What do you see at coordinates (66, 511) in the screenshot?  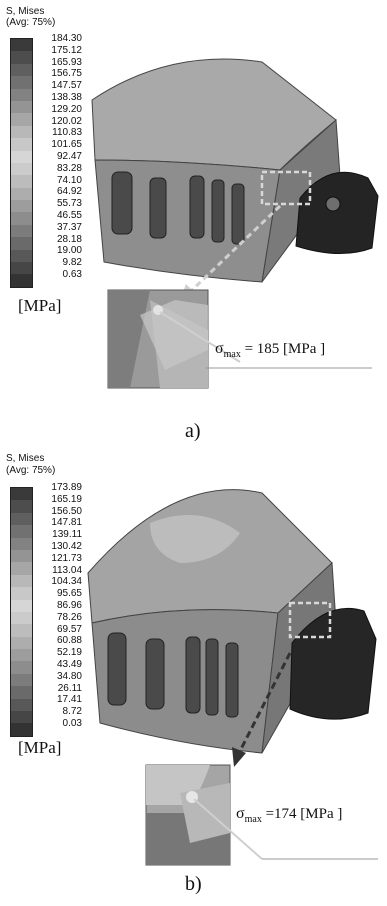 I see `legend-value: 156.50` at bounding box center [66, 511].